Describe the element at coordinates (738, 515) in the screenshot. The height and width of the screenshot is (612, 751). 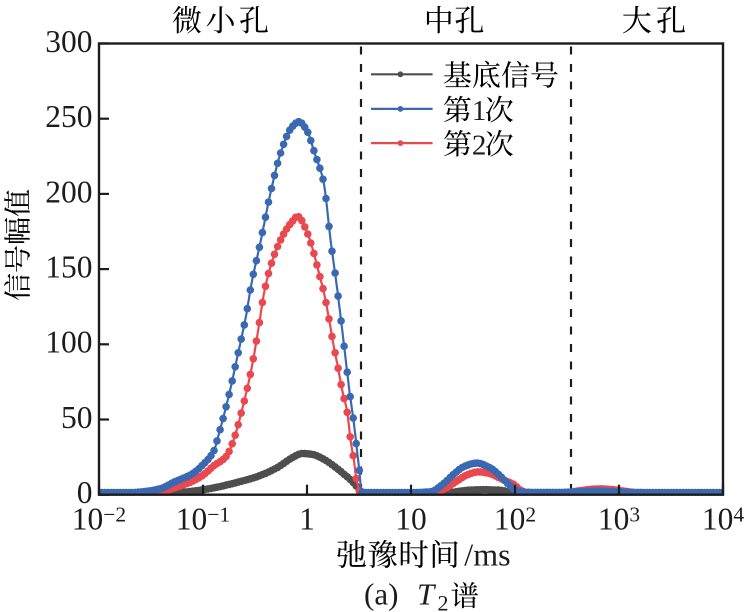
I see `svg-text: 4` at that location.